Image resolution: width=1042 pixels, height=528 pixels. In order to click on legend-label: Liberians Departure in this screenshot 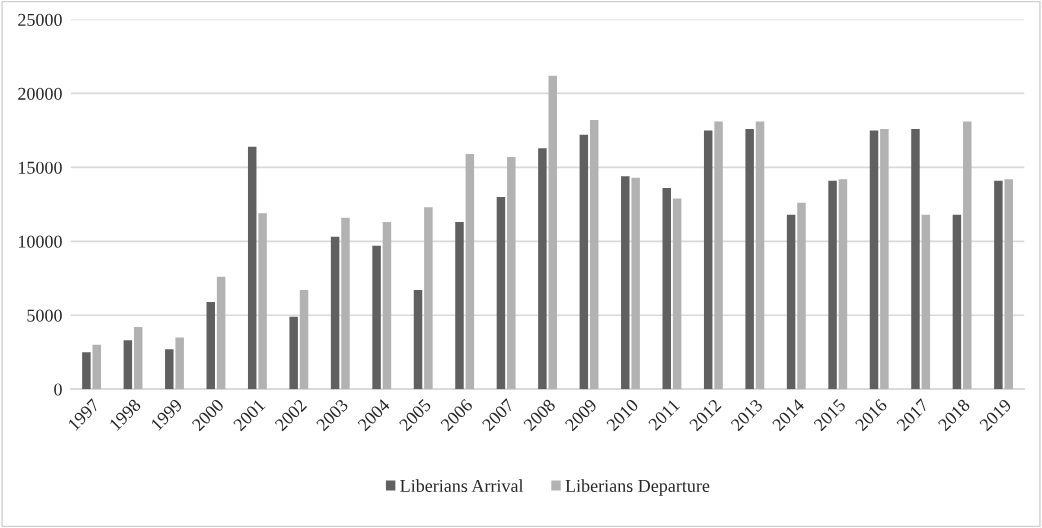, I will do `click(637, 487)`.